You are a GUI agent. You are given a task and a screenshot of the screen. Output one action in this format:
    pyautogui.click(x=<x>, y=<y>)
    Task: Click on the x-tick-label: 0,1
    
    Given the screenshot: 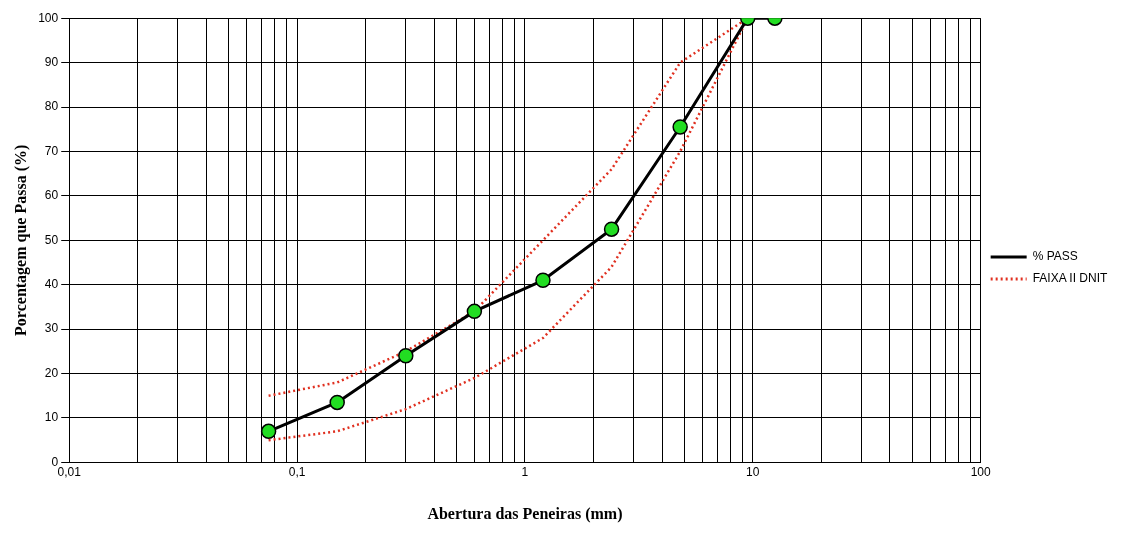 What is the action you would take?
    pyautogui.click(x=297, y=471)
    